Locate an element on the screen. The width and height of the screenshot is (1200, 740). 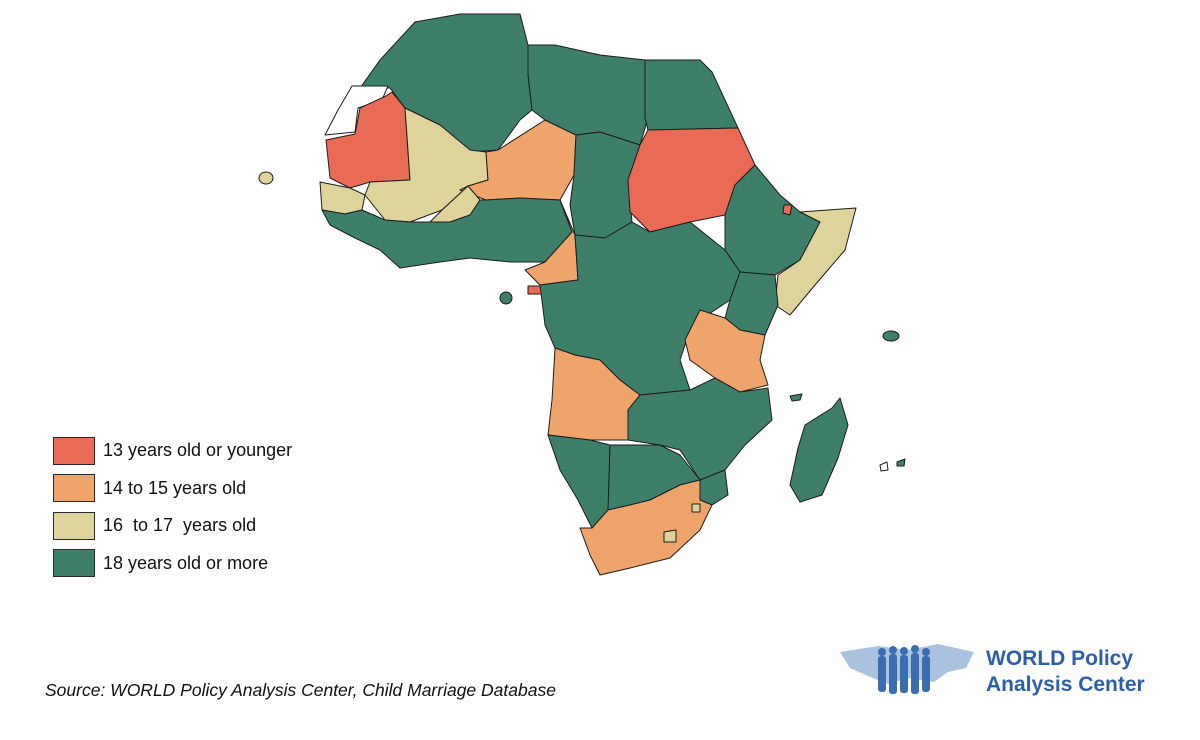
legend-label: 16 to 17 years old is located at coordinates (180, 525).